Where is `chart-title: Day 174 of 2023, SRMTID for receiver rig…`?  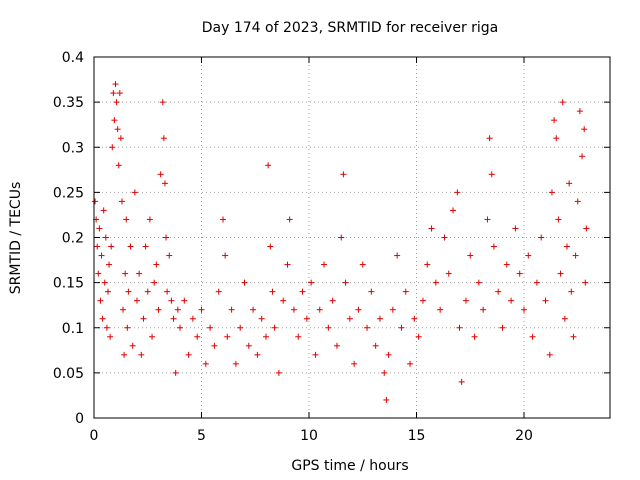
chart-title: Day 174 of 2023, SRMTID for receiver rig… is located at coordinates (350, 28).